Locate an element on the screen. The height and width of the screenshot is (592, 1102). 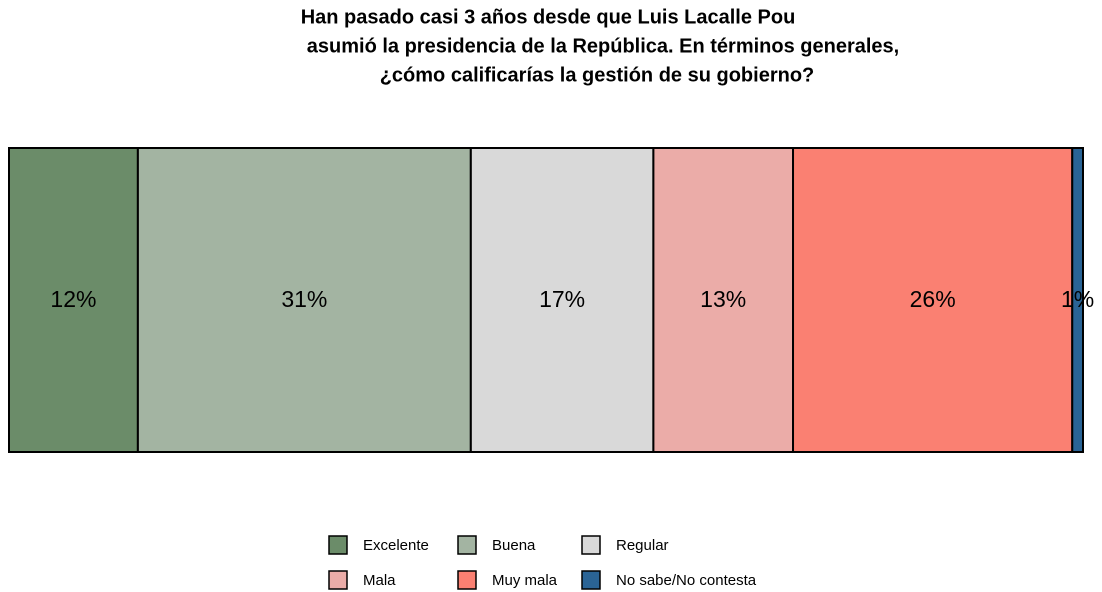
value-label: 1% is located at coordinates (1077, 299).